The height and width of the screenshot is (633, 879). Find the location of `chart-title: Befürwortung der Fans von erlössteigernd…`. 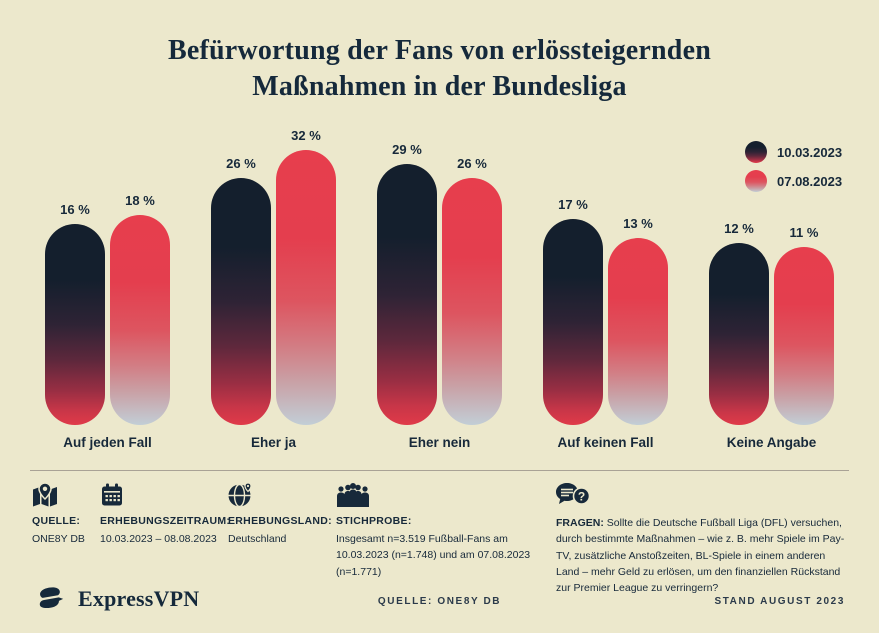

chart-title: Befürwortung der Fans von erlössteigernd… is located at coordinates (439, 69).